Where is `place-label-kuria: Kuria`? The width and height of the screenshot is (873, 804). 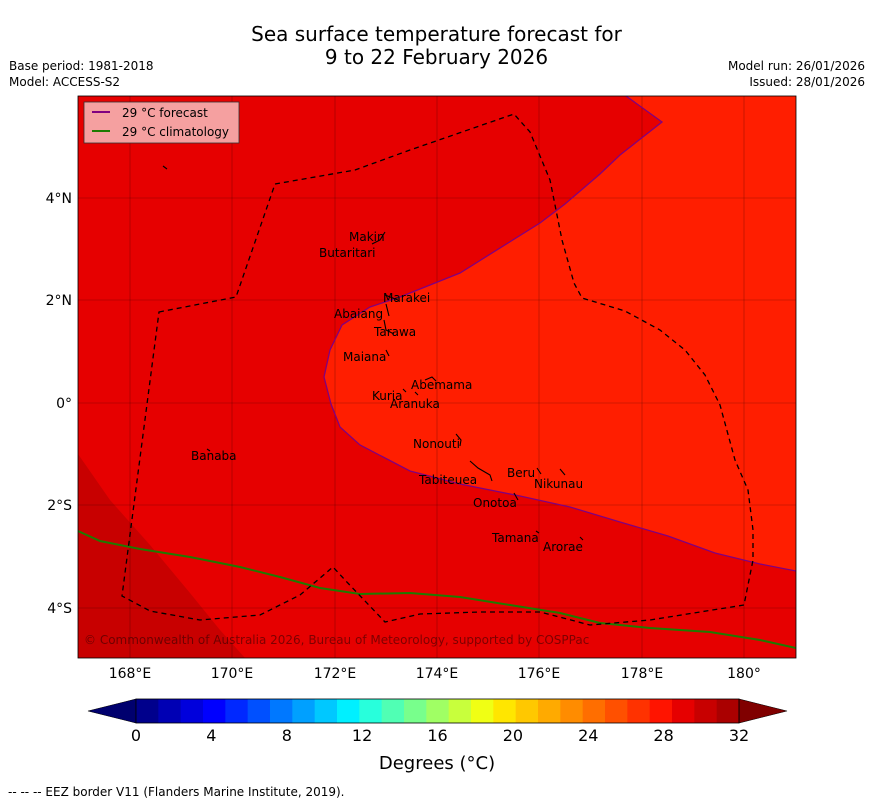
place-label-kuria: Kuria is located at coordinates (387, 396).